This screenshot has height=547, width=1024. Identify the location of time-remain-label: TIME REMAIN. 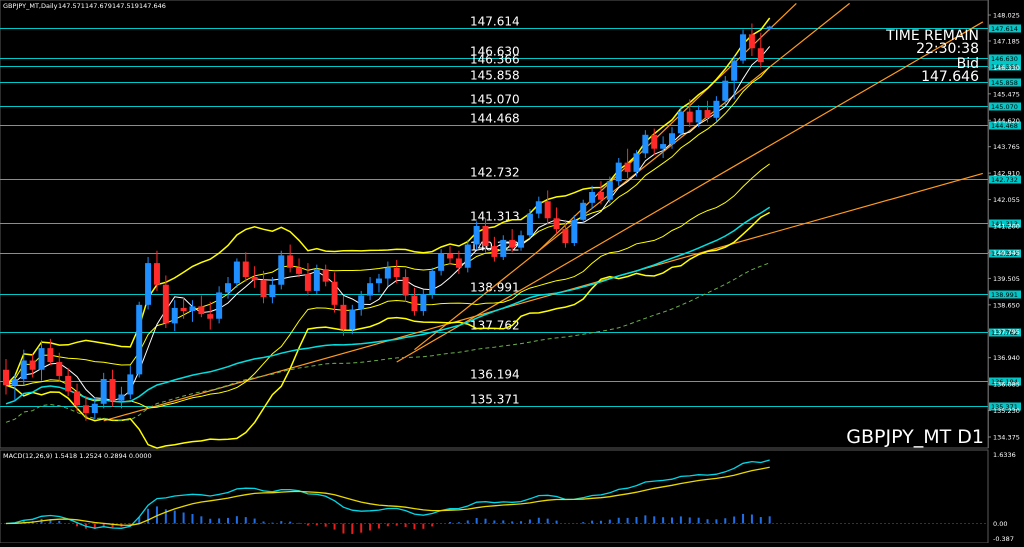
(932, 36).